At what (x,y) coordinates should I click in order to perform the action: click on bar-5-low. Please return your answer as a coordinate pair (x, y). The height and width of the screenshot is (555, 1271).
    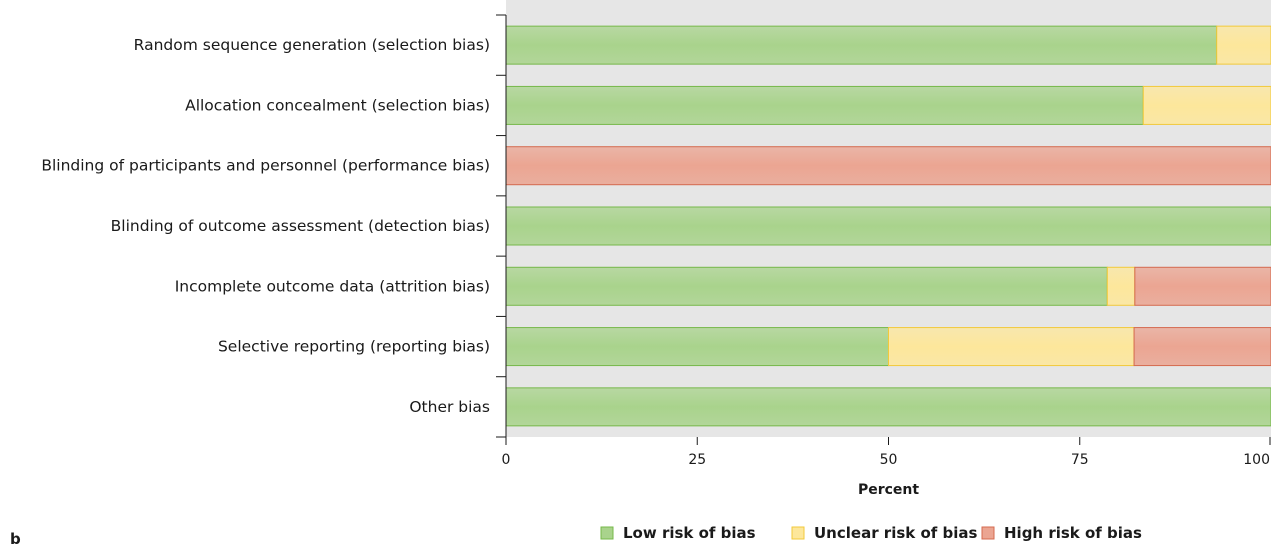
    Looking at the image, I should click on (806, 286).